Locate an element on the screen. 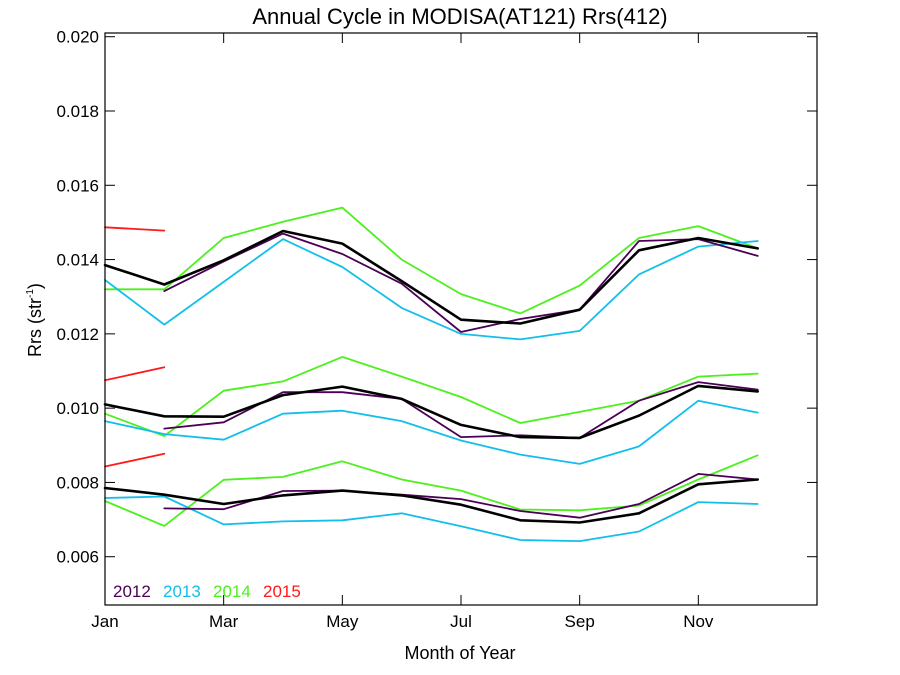 Image resolution: width=900 pixels, height=675 pixels. y-tick-label: 0.014 is located at coordinates (77, 260).